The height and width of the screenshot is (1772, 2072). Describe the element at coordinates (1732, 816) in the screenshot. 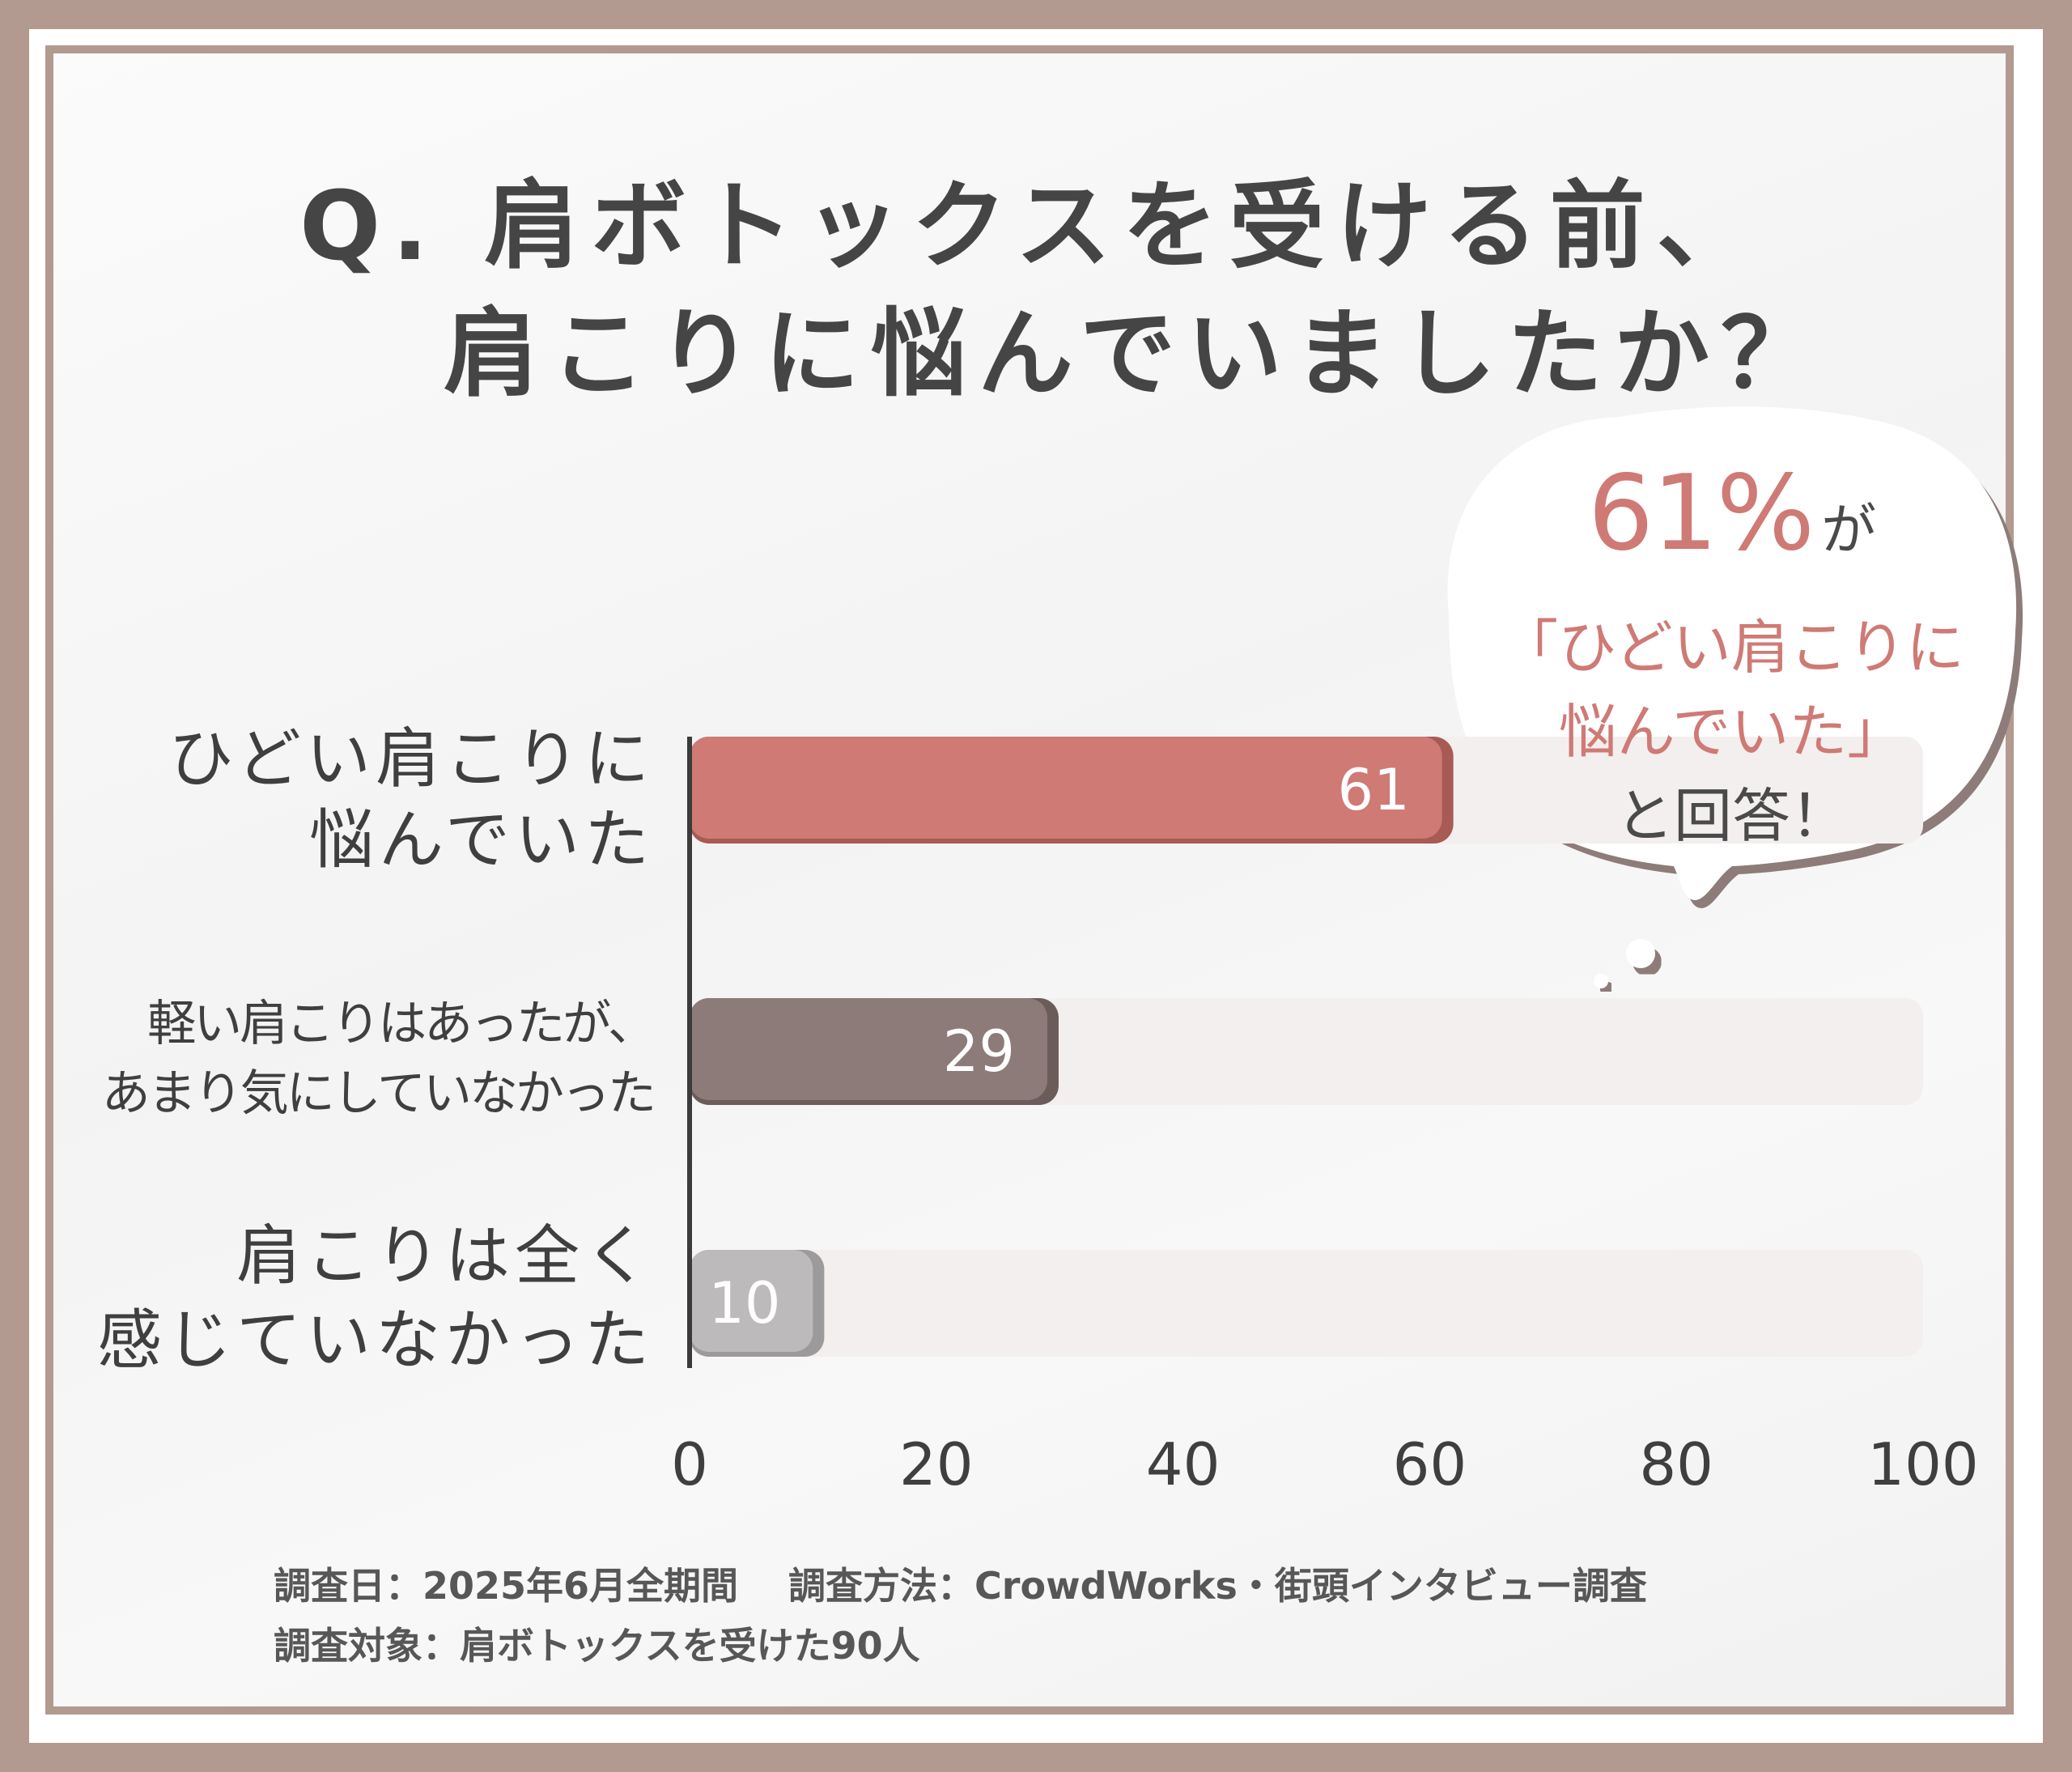

I see `callout-answer: と回答！` at that location.